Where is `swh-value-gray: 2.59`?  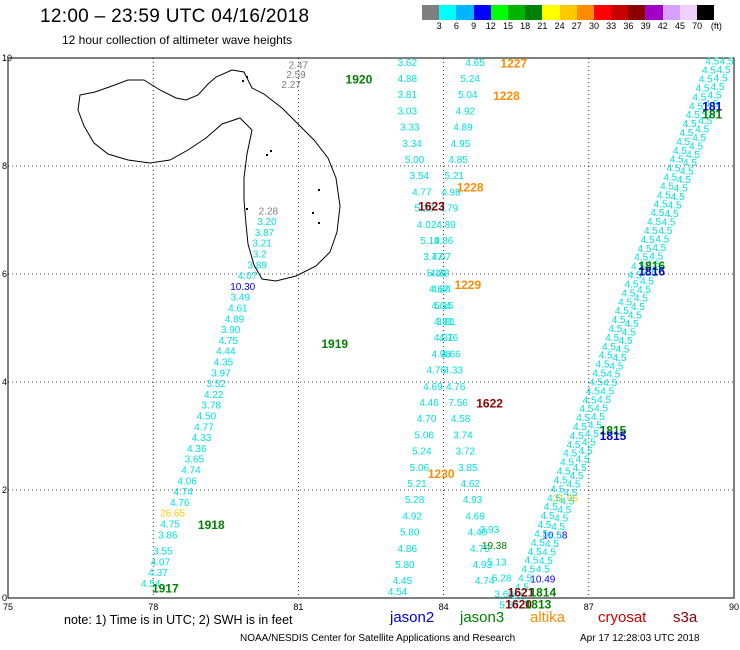
swh-value-gray: 2.59 is located at coordinates (296, 75).